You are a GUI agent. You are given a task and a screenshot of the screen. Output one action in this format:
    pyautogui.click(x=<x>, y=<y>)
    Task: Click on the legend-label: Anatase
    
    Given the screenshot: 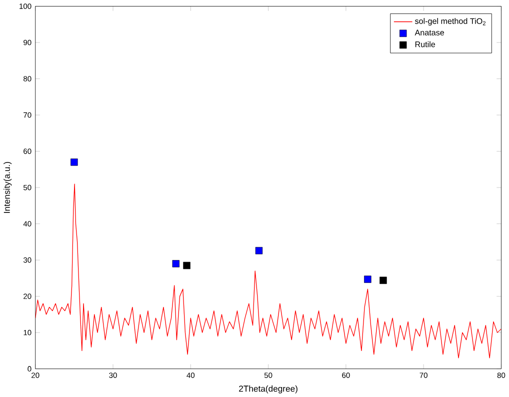 What is the action you would take?
    pyautogui.click(x=429, y=33)
    